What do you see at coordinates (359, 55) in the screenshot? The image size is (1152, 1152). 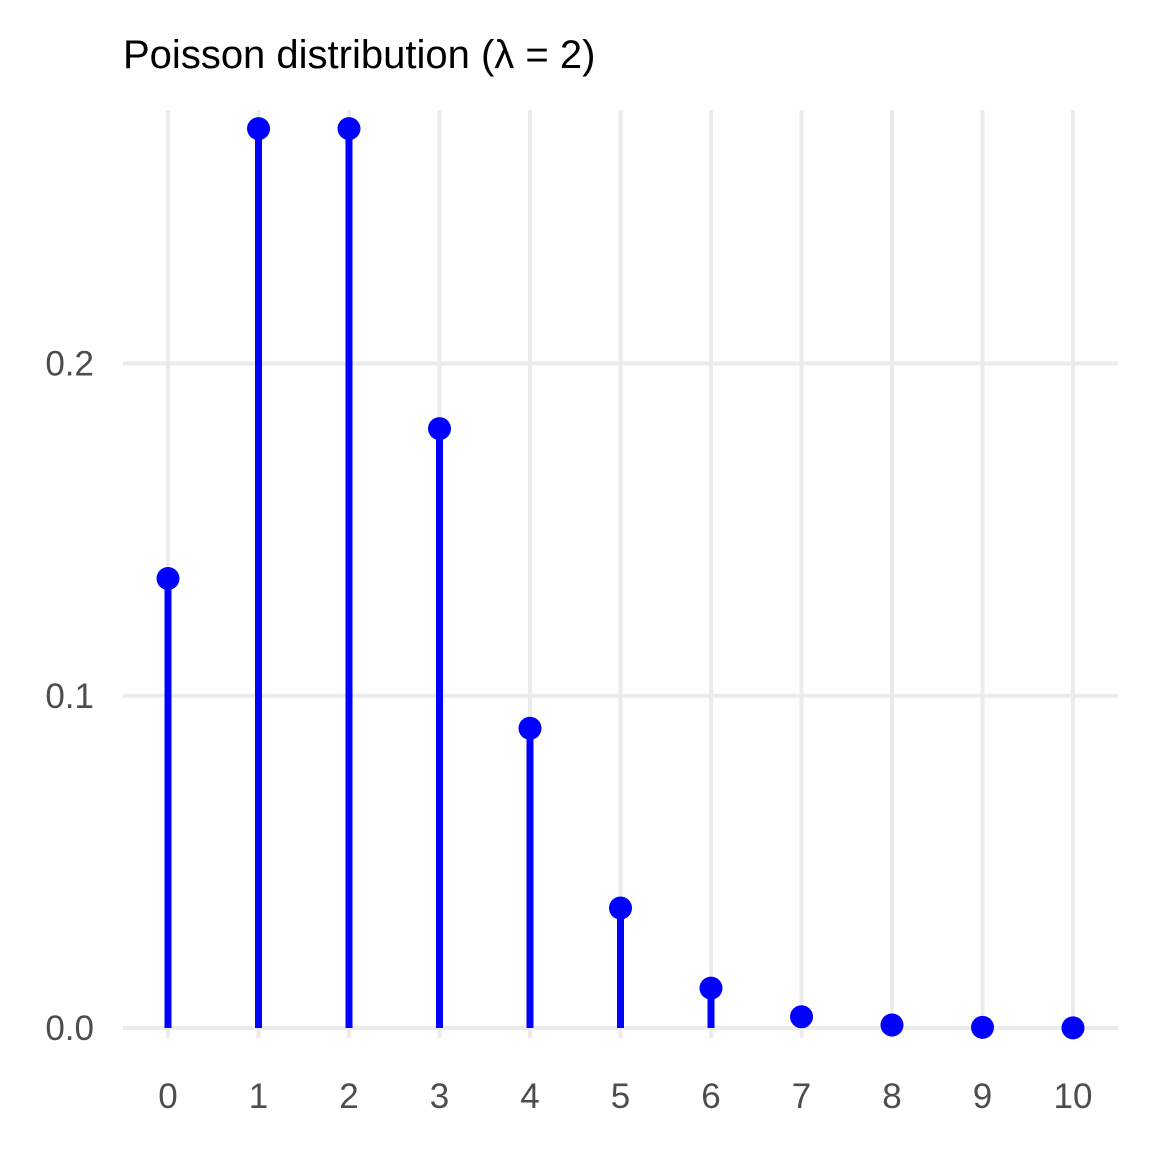 I see `chart-title: Poisson distribution (λ = 2)` at bounding box center [359, 55].